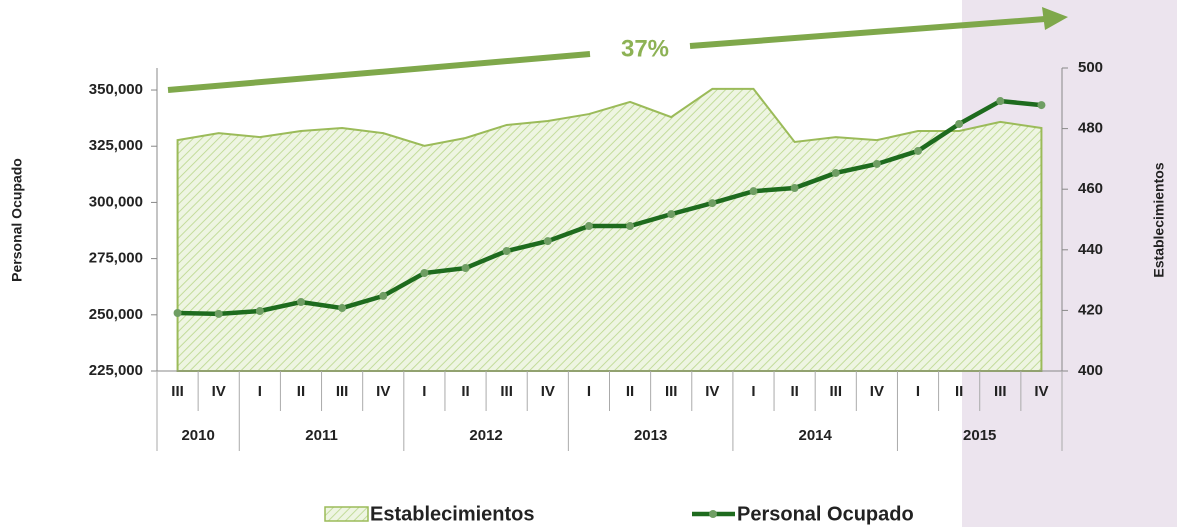 This screenshot has width=1177, height=532. Describe the element at coordinates (645, 48) in the screenshot. I see `annotation: 37%` at that location.